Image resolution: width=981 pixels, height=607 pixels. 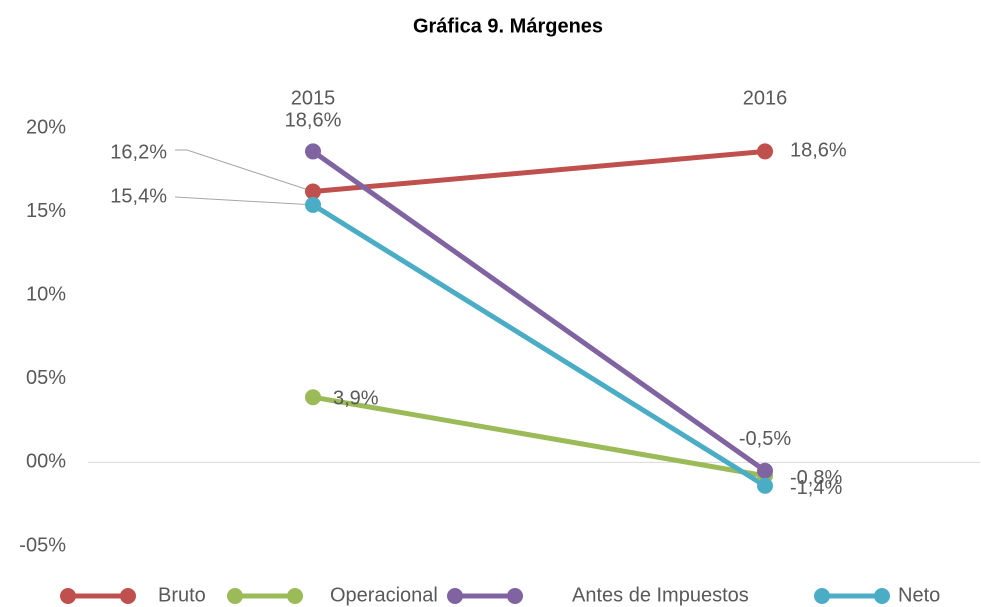 What do you see at coordinates (919, 595) in the screenshot?
I see `legend-label: Neto` at bounding box center [919, 595].